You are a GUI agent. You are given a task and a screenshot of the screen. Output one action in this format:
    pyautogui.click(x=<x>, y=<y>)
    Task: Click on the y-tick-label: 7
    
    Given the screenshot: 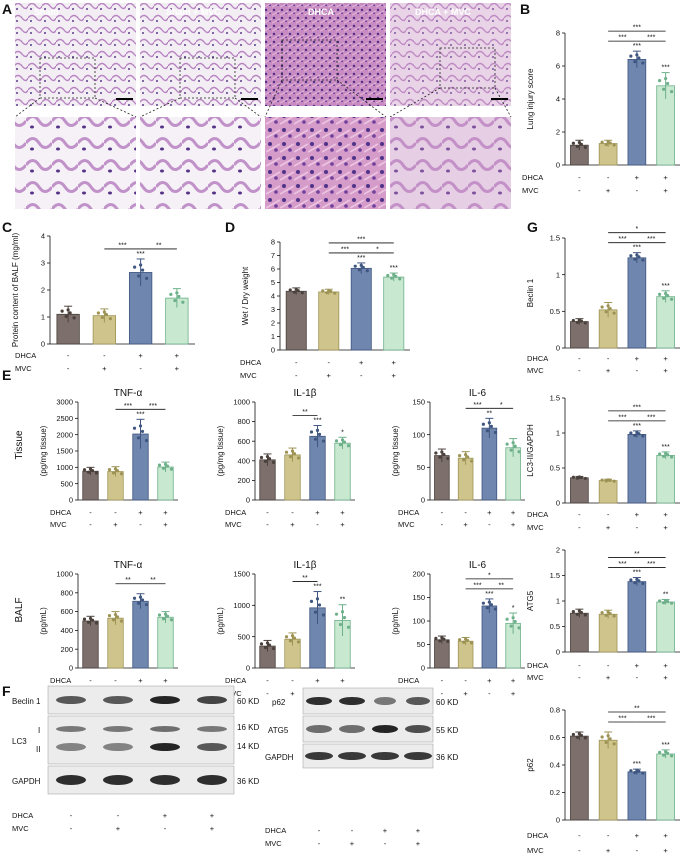 What is the action you would take?
    pyautogui.click(x=273, y=255)
    